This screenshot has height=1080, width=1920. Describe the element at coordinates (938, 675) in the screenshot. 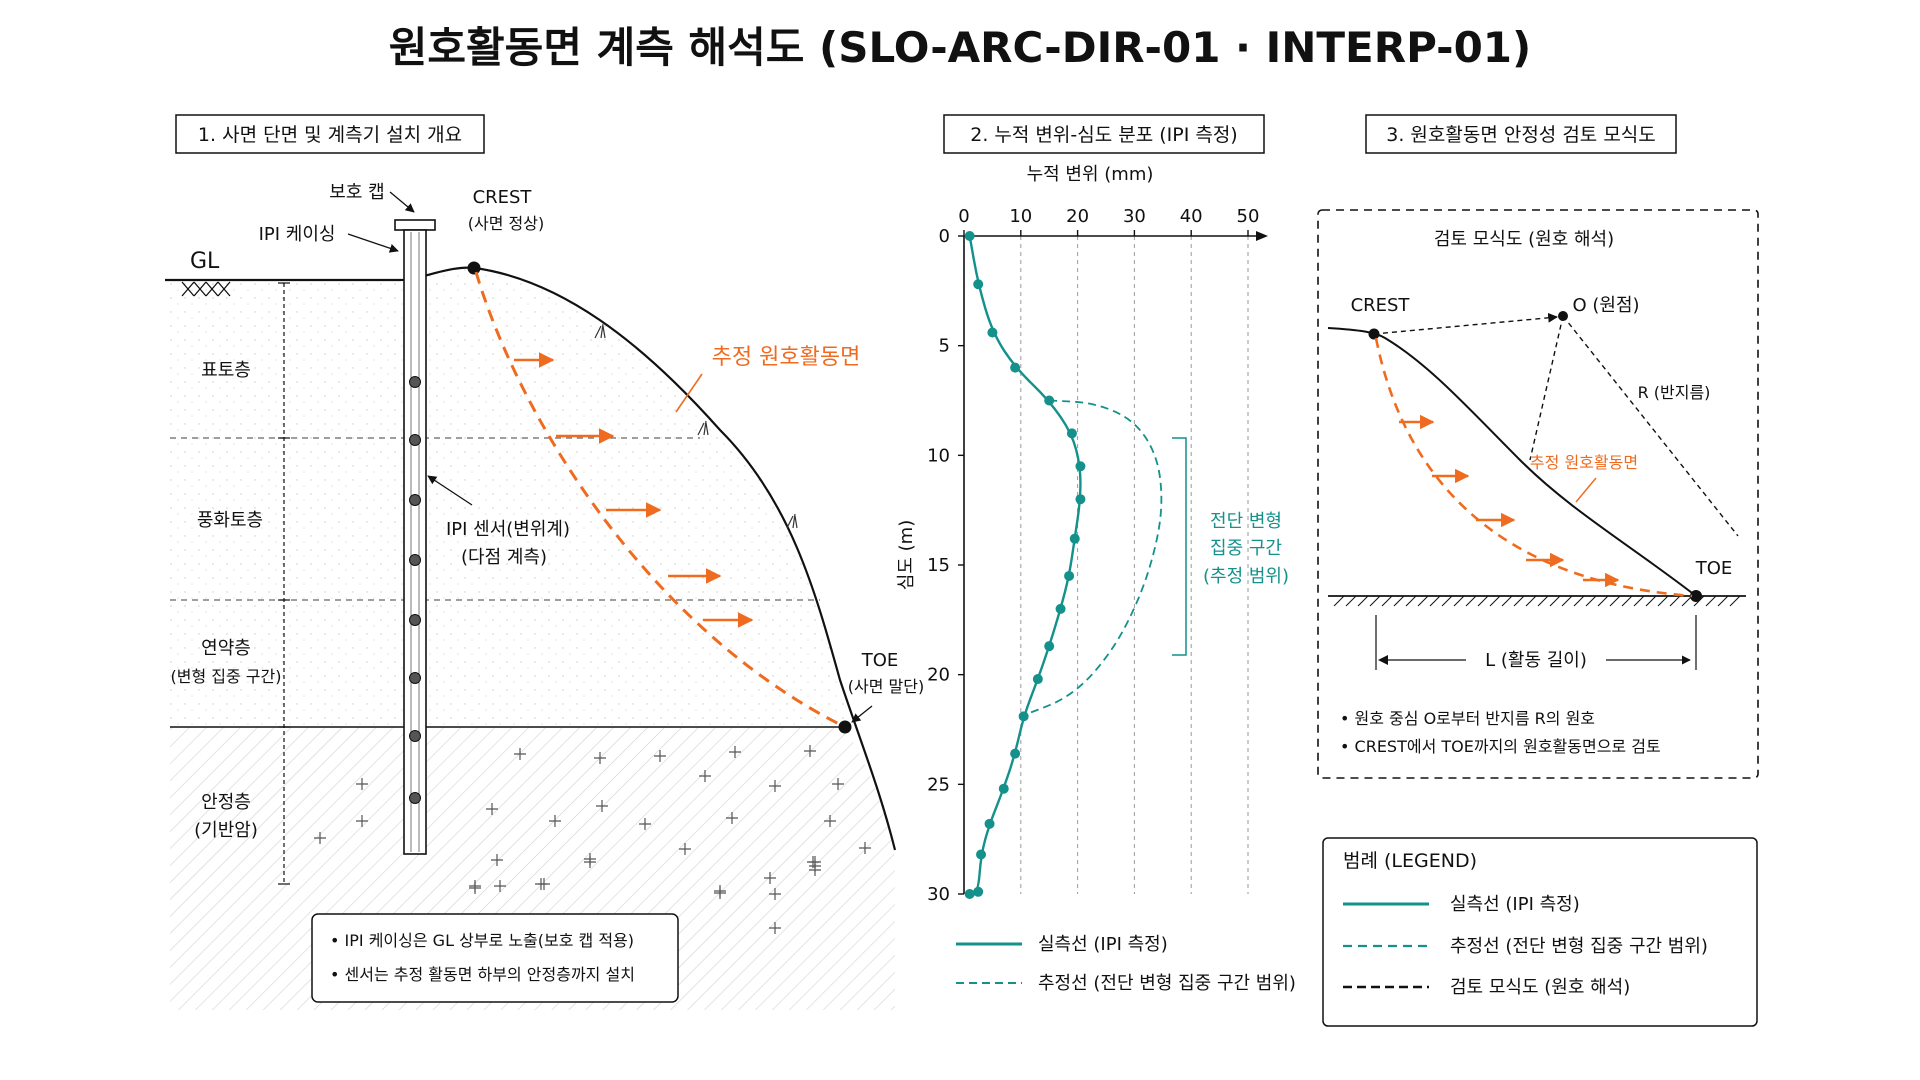

I see `y-tick-label-20: 20` at that location.